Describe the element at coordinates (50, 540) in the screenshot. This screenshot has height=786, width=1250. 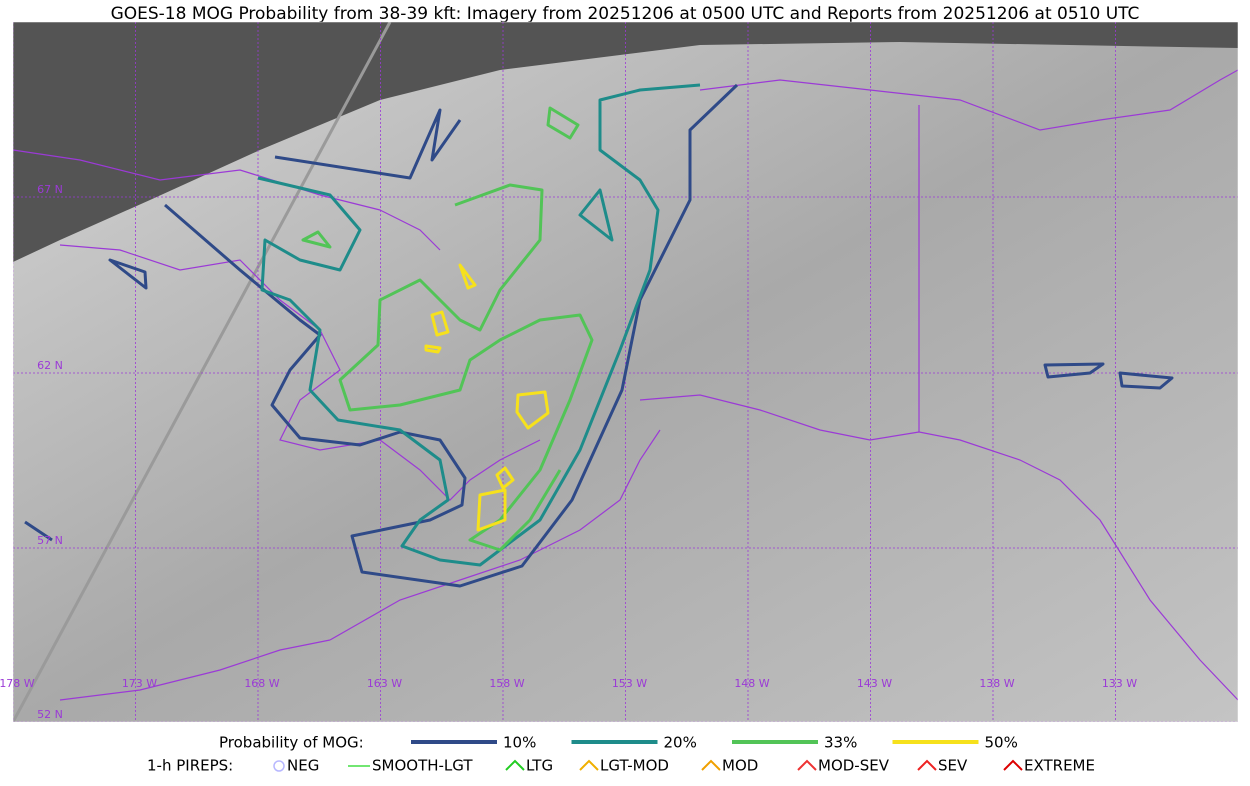
I see `latitude-label: 57 N` at that location.